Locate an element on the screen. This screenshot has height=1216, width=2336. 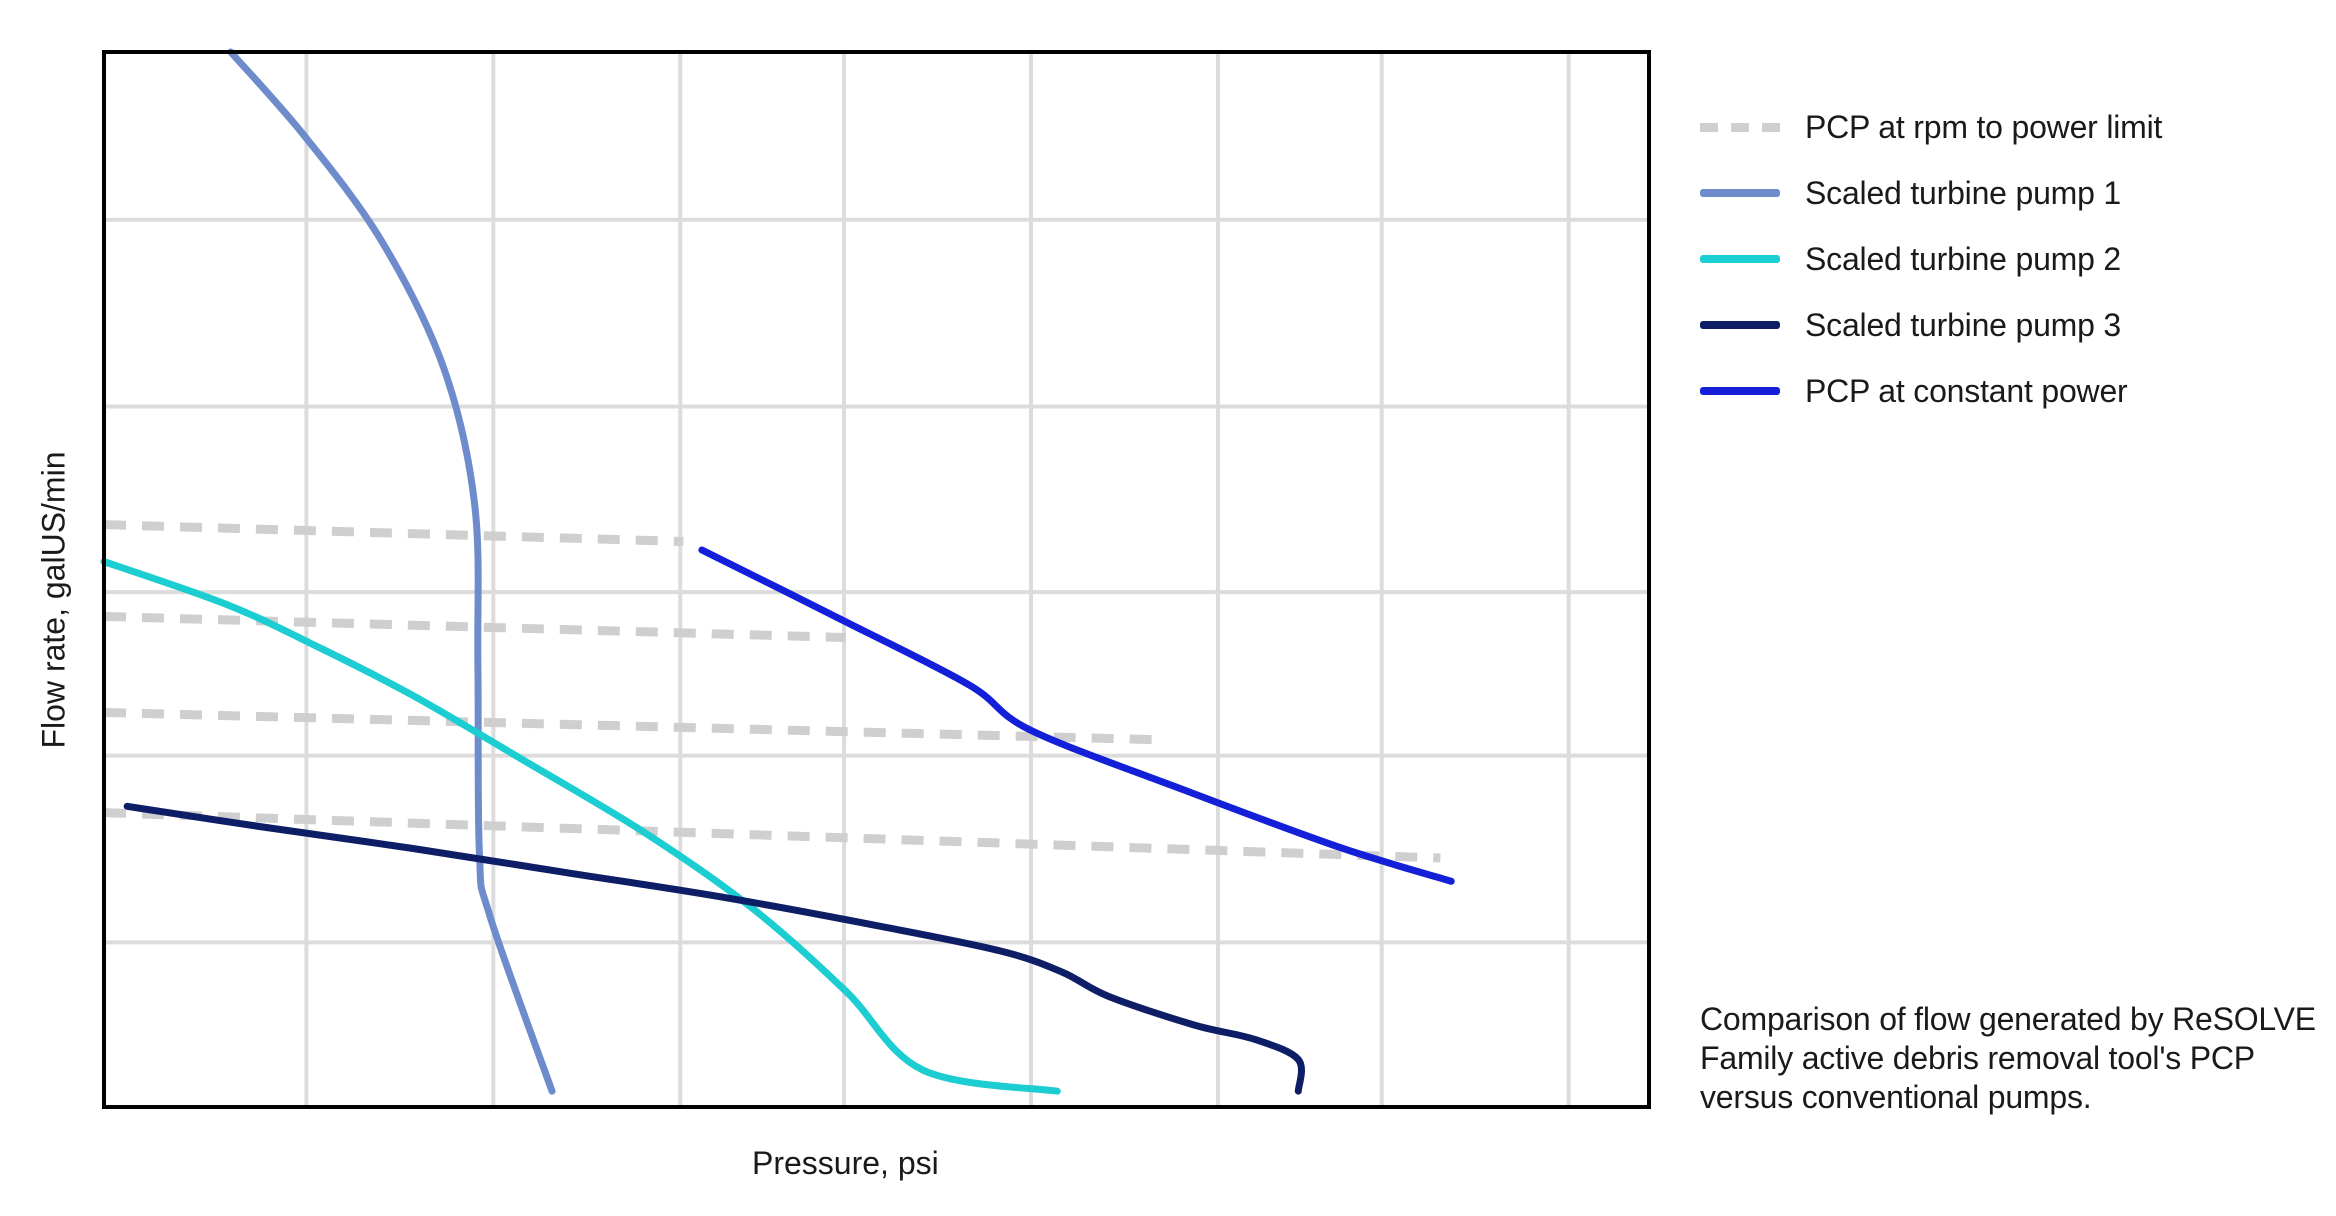
legend-label: PCP at rpm to power limit is located at coordinates (1984, 126).